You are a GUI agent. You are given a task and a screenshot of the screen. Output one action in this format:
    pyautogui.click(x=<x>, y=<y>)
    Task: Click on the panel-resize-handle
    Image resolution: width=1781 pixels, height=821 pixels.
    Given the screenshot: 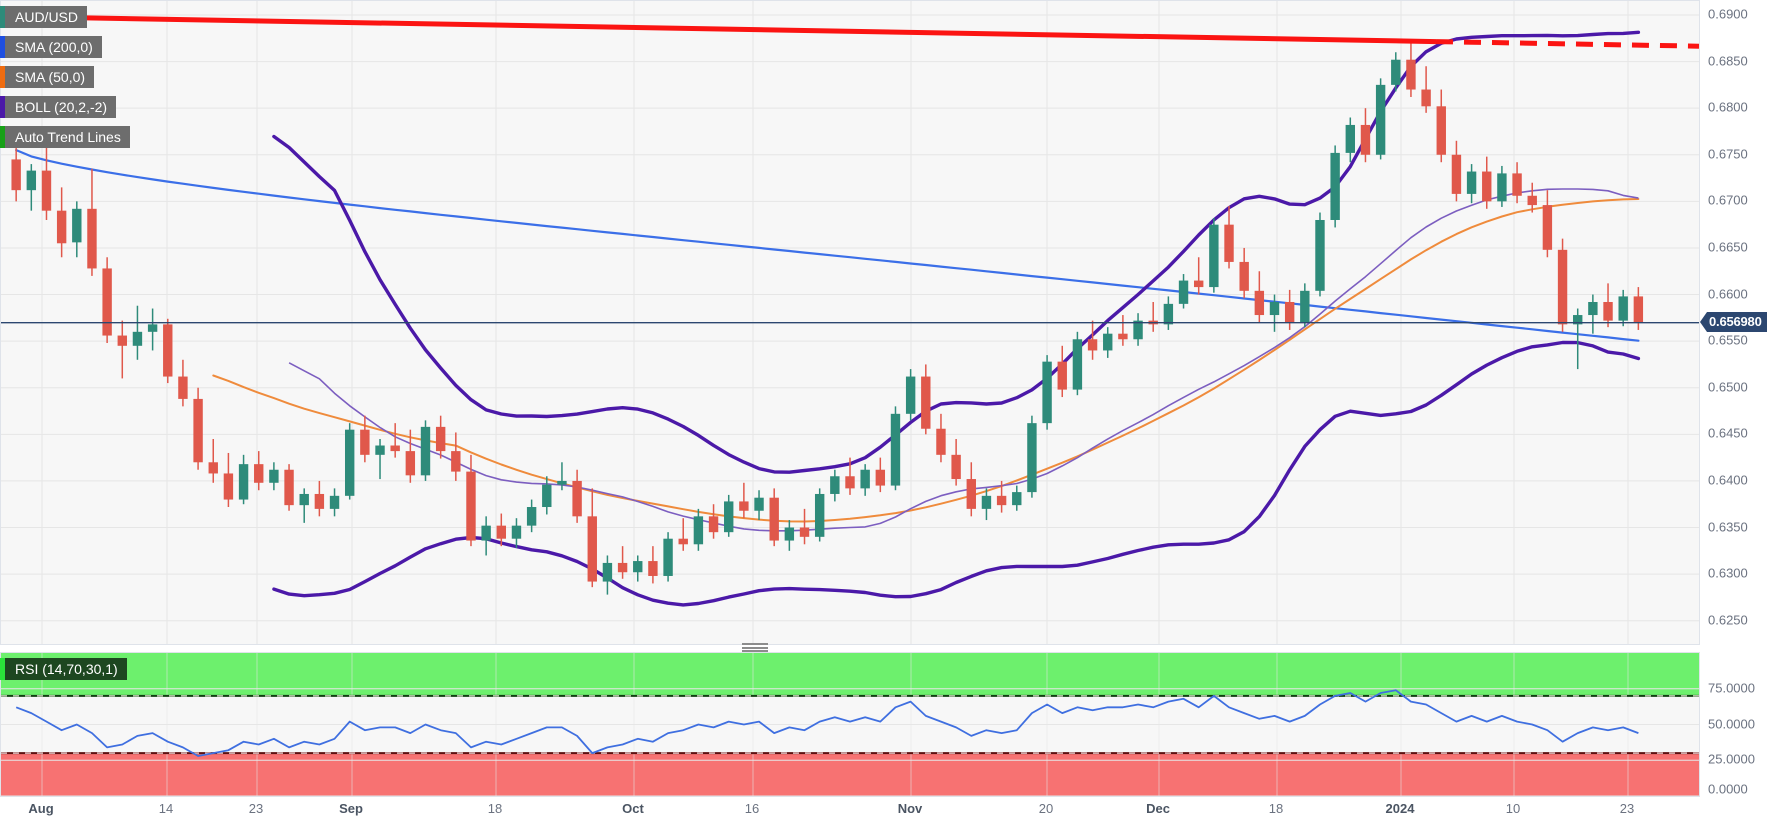 What is the action you would take?
    pyautogui.click(x=755, y=647)
    